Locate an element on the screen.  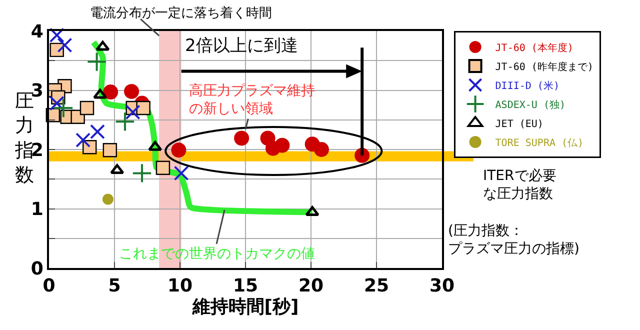
x-tick-label: 30 is located at coordinates (442, 286).